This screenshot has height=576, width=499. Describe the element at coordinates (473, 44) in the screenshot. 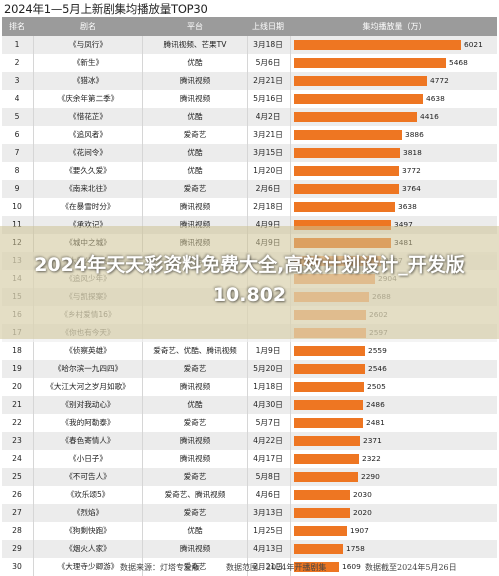

I see `bar-value-label: 6021` at that location.